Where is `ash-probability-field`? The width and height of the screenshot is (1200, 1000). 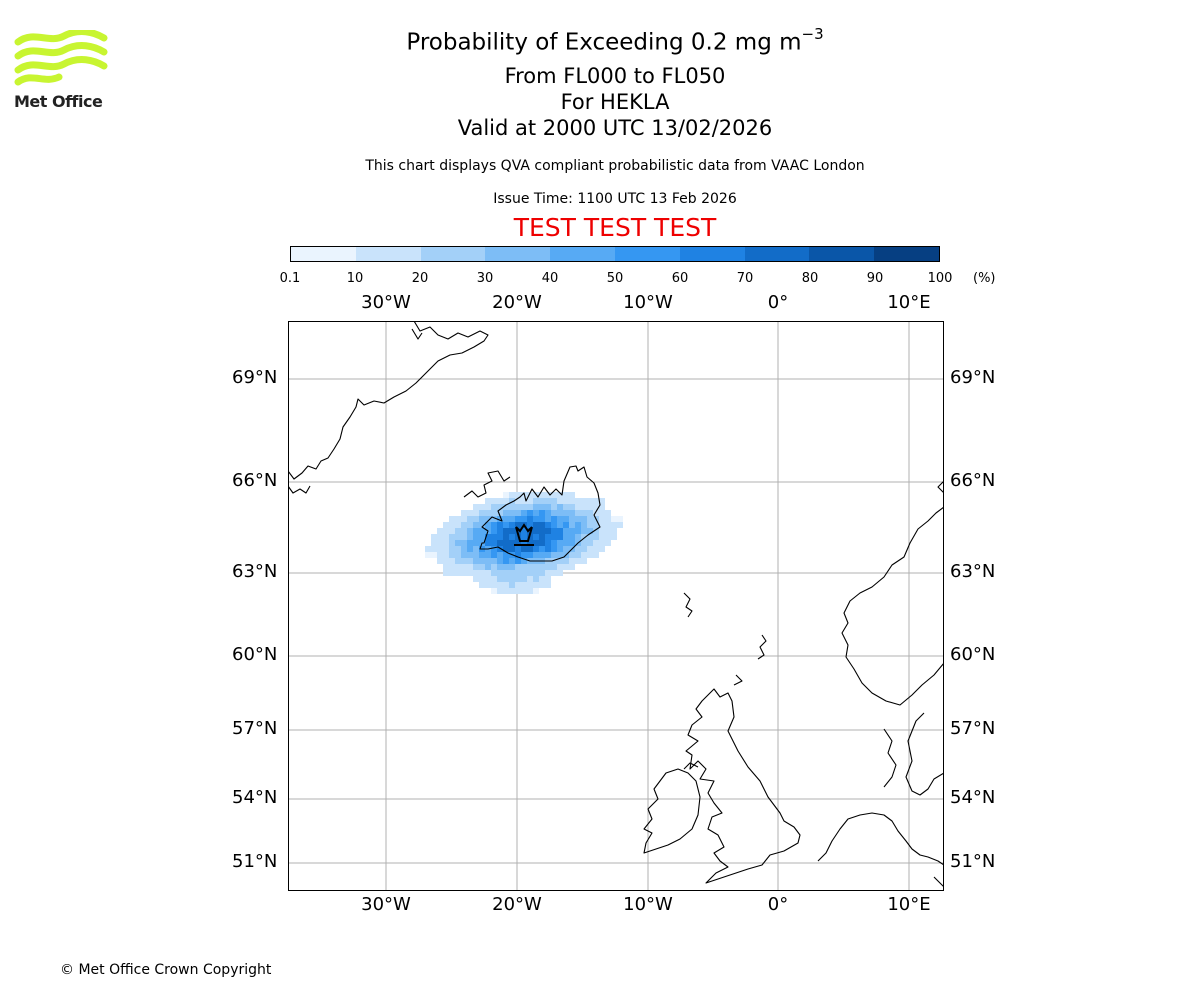 ash-probability-field is located at coordinates (524, 543).